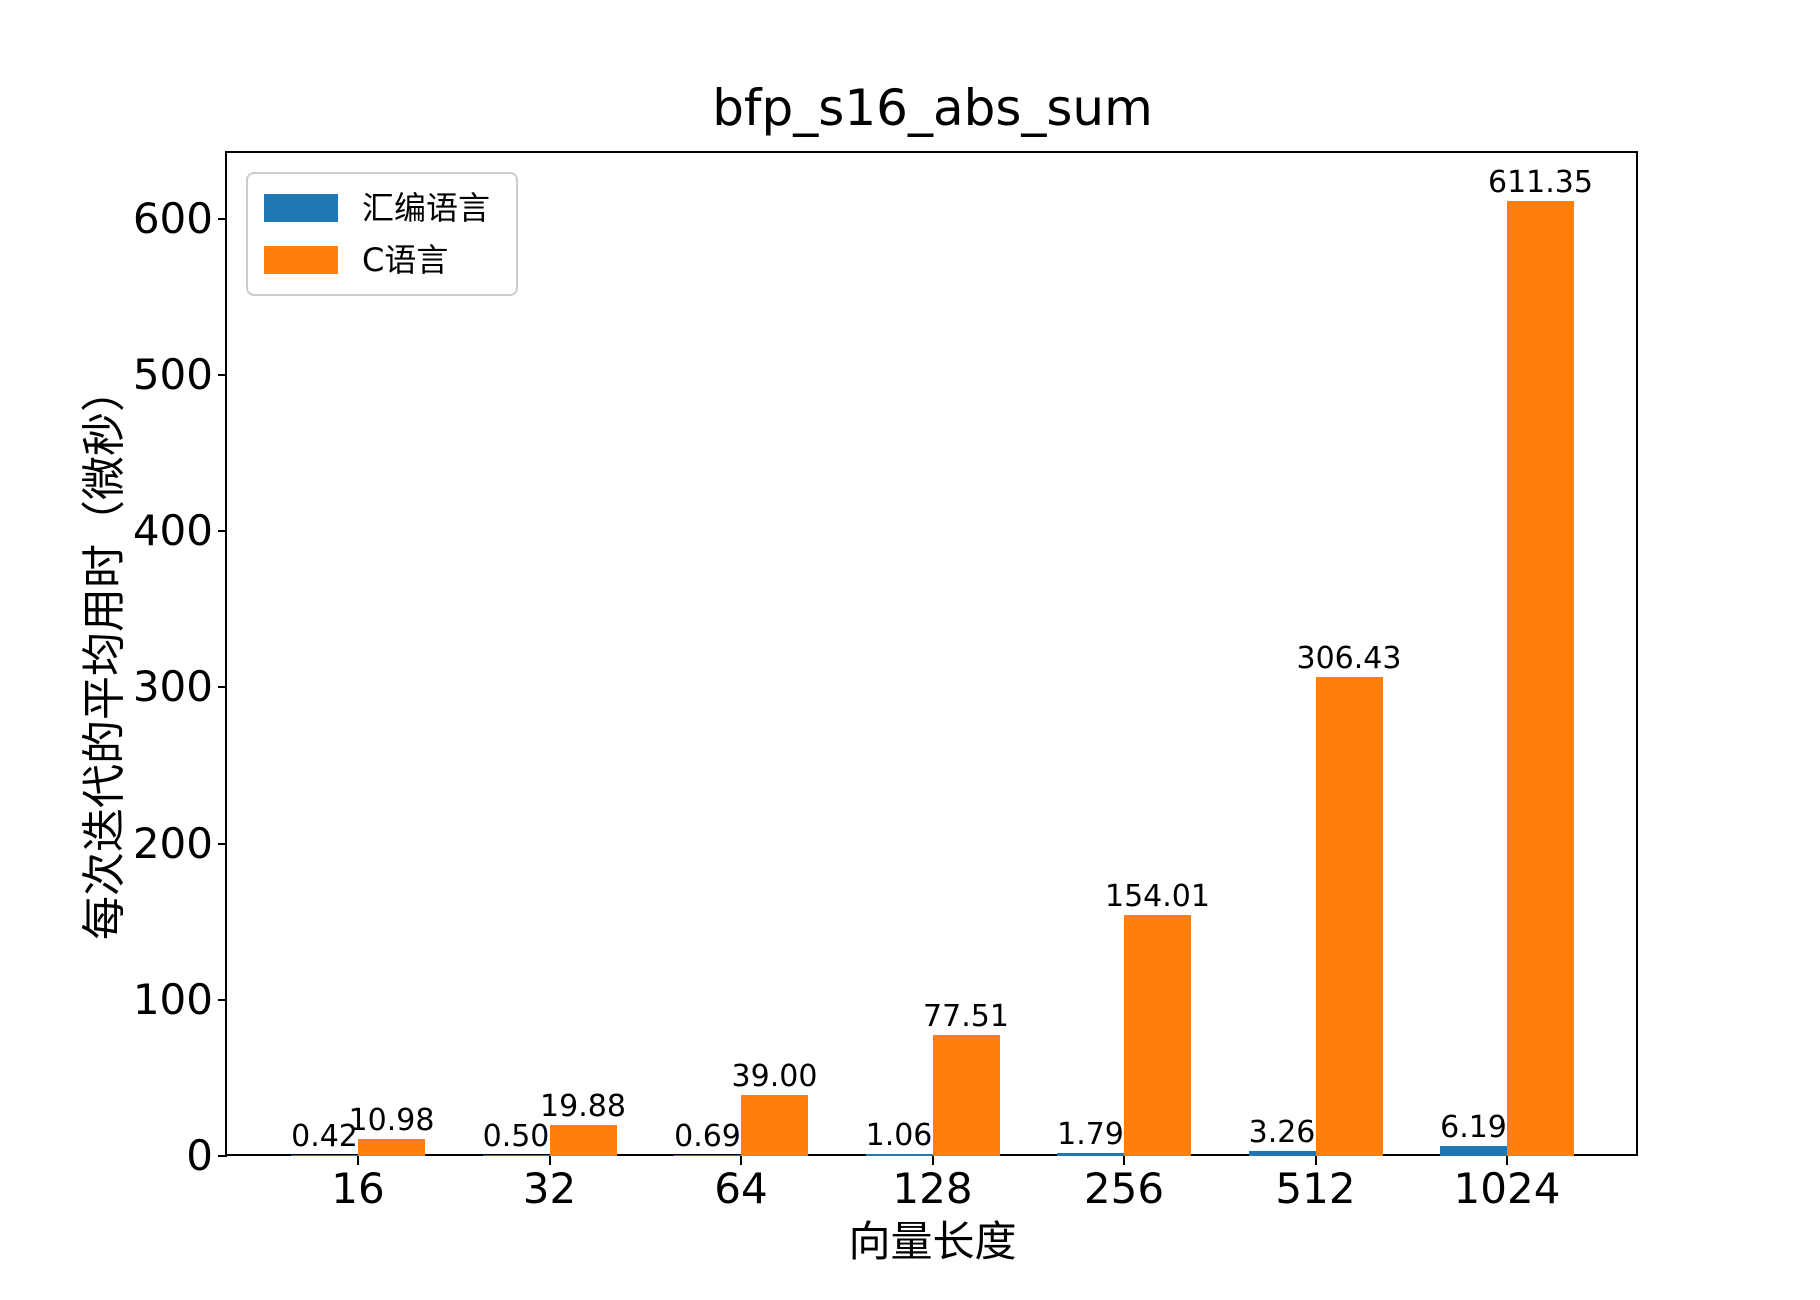 This screenshot has width=1820, height=1300. Describe the element at coordinates (426, 208) in the screenshot. I see `legend-label-assembly: 汇编语言` at that location.